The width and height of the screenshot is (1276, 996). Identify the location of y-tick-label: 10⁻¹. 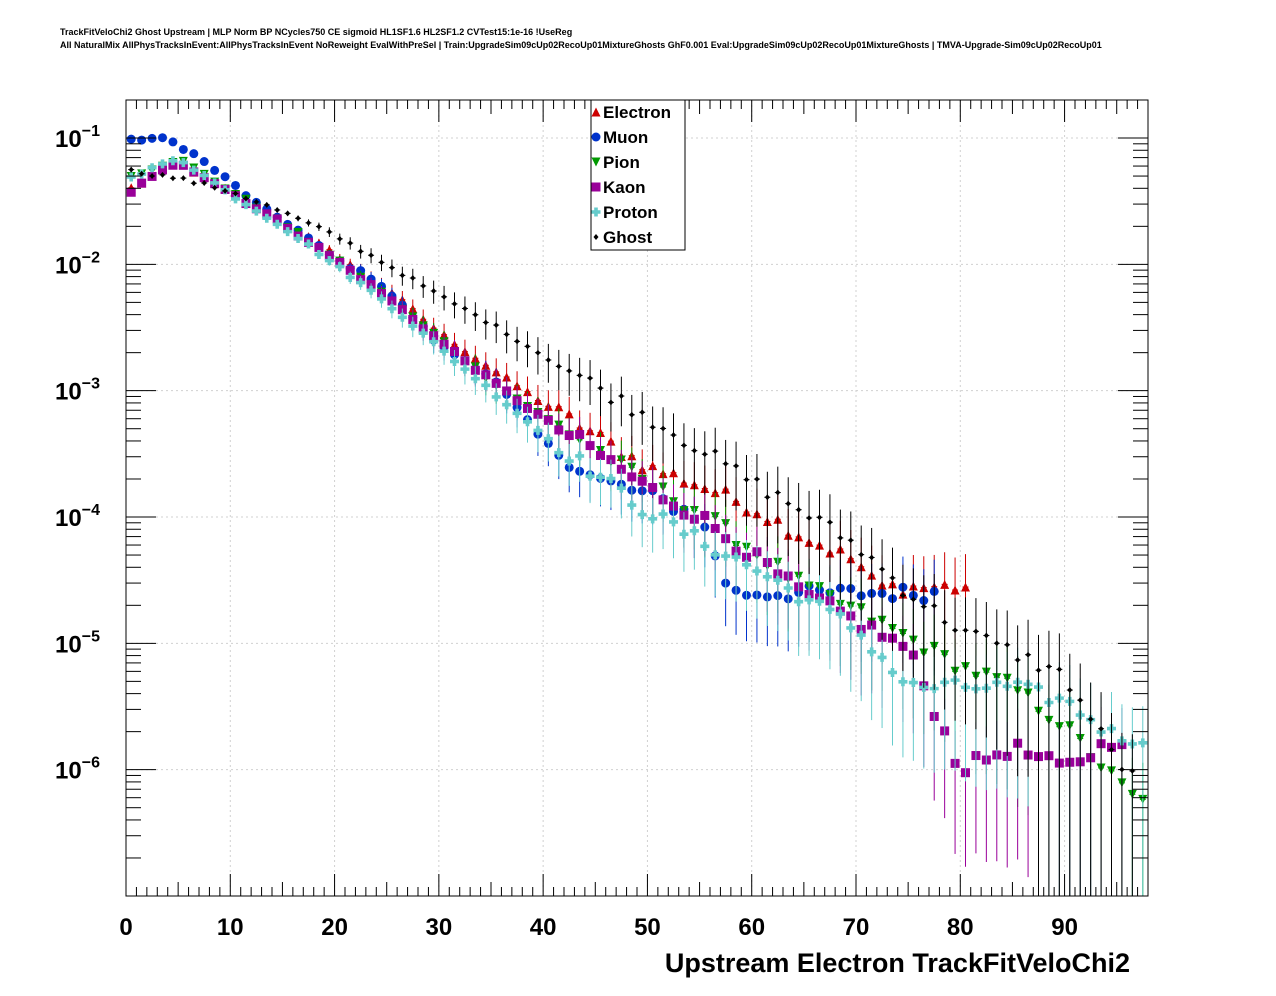
(77, 138).